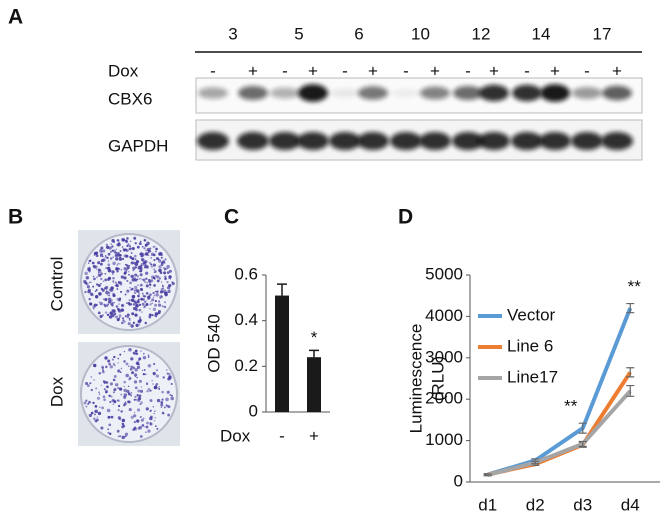 The image size is (669, 524). I want to click on panel-label: D, so click(405, 217).